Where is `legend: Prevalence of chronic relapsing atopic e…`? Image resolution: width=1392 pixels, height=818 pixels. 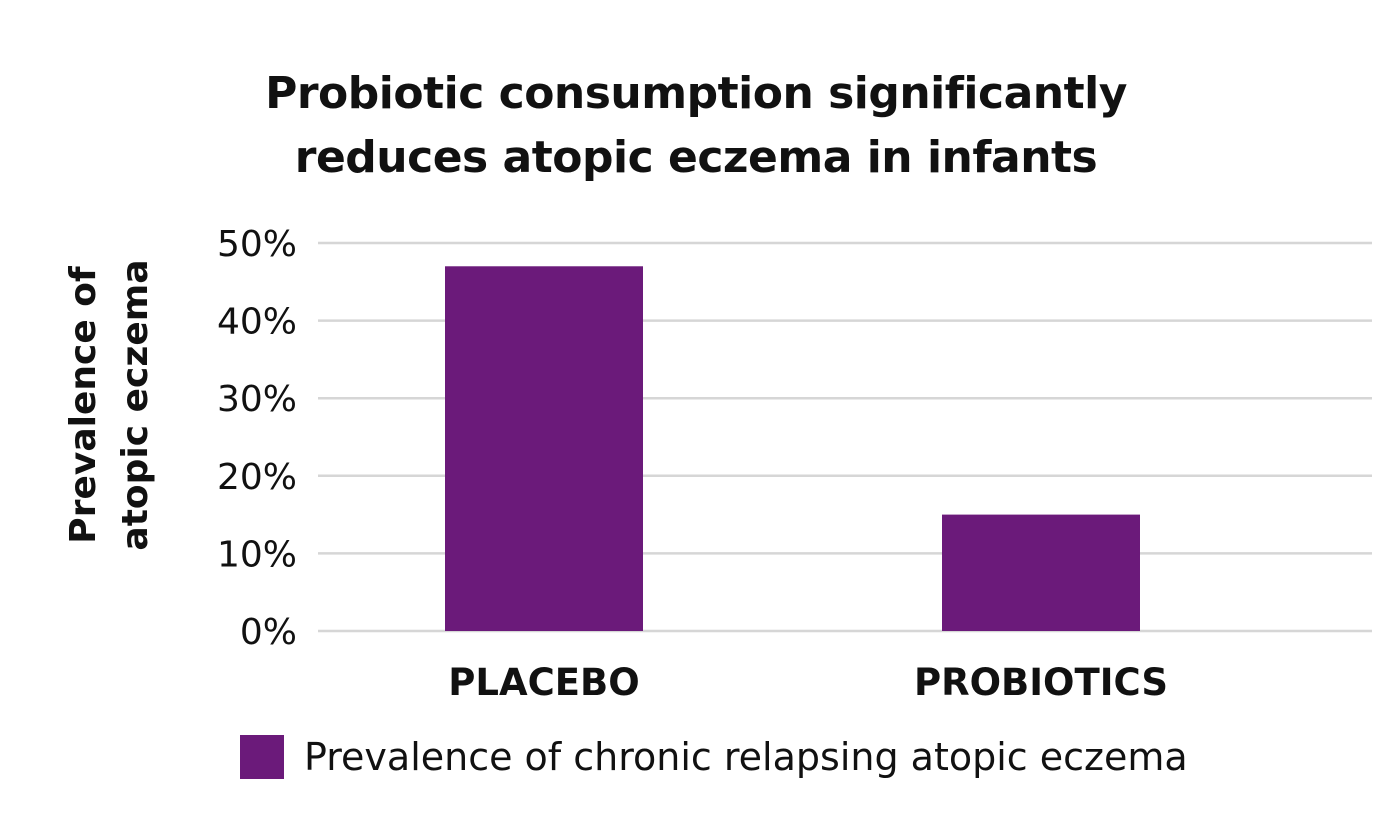 legend: Prevalence of chronic relapsing atopic e… is located at coordinates (714, 757).